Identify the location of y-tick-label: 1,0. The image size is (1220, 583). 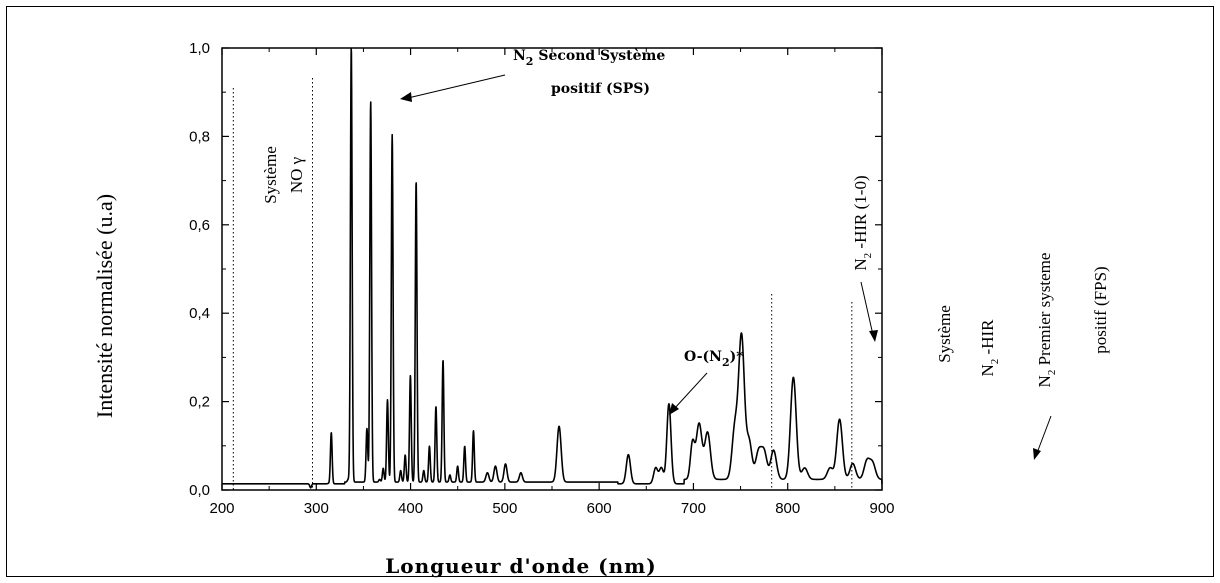
(199, 48).